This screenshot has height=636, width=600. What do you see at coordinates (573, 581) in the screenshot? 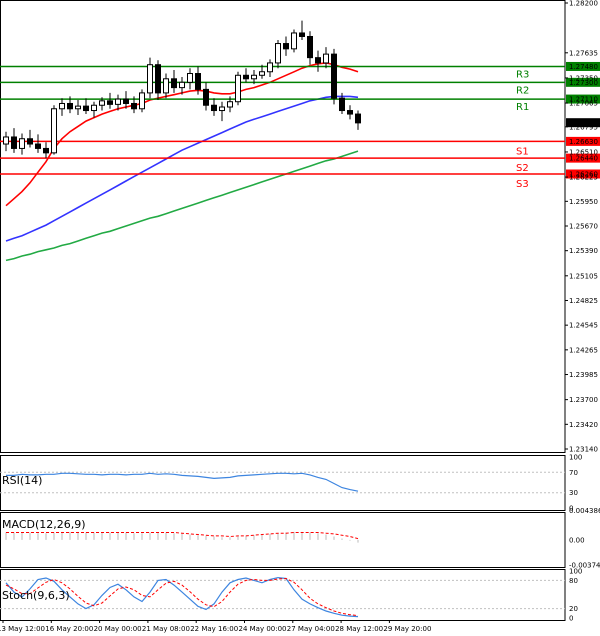
I see `stochastic-tick-label: 80` at bounding box center [573, 581].